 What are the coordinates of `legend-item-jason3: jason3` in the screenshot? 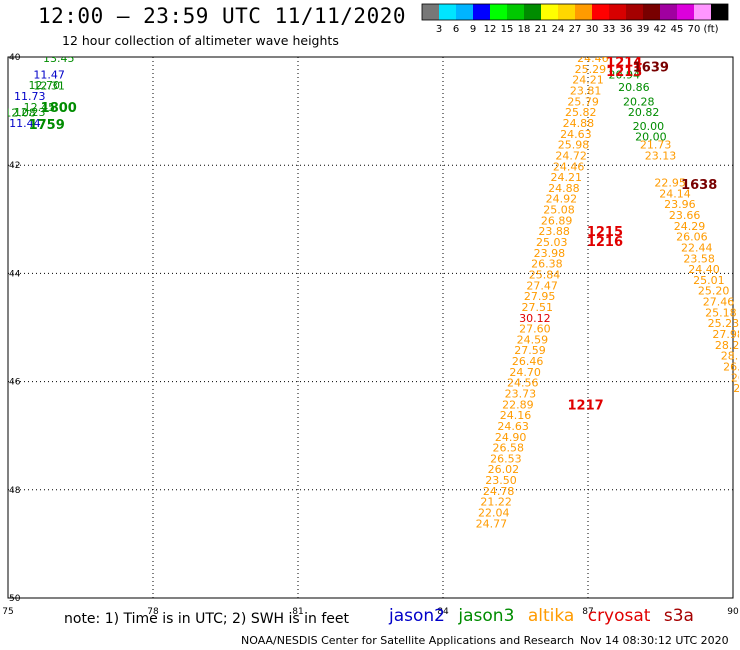 It's located at (486, 616).